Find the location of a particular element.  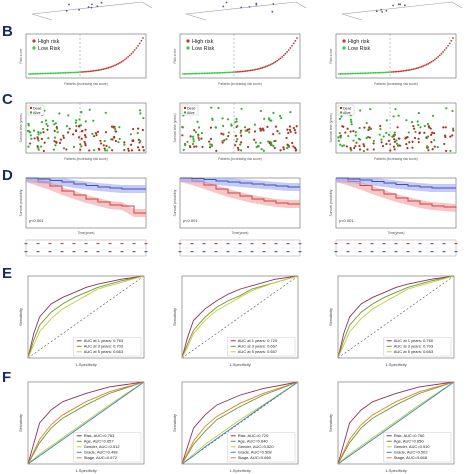

legend-label-high: High risk is located at coordinates (359, 42).